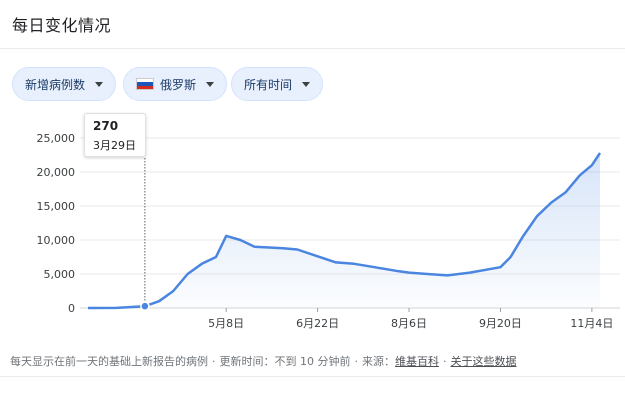  Describe the element at coordinates (483, 361) in the screenshot. I see `about-data-link: 关于这些数据` at that location.